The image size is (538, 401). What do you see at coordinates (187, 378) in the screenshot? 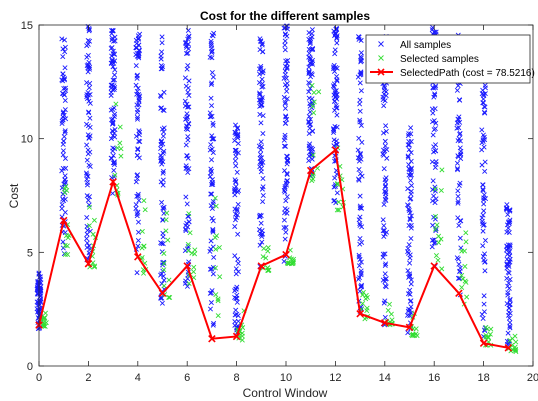
I see `x-tick-label: 6` at bounding box center [187, 378].